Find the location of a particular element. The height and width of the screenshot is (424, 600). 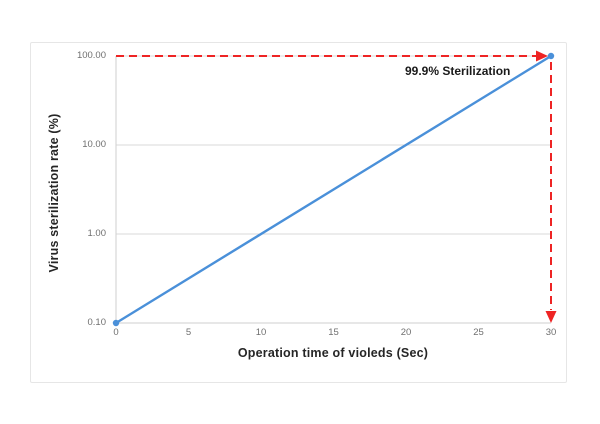

x-tick-5: 5 is located at coordinates (188, 332).